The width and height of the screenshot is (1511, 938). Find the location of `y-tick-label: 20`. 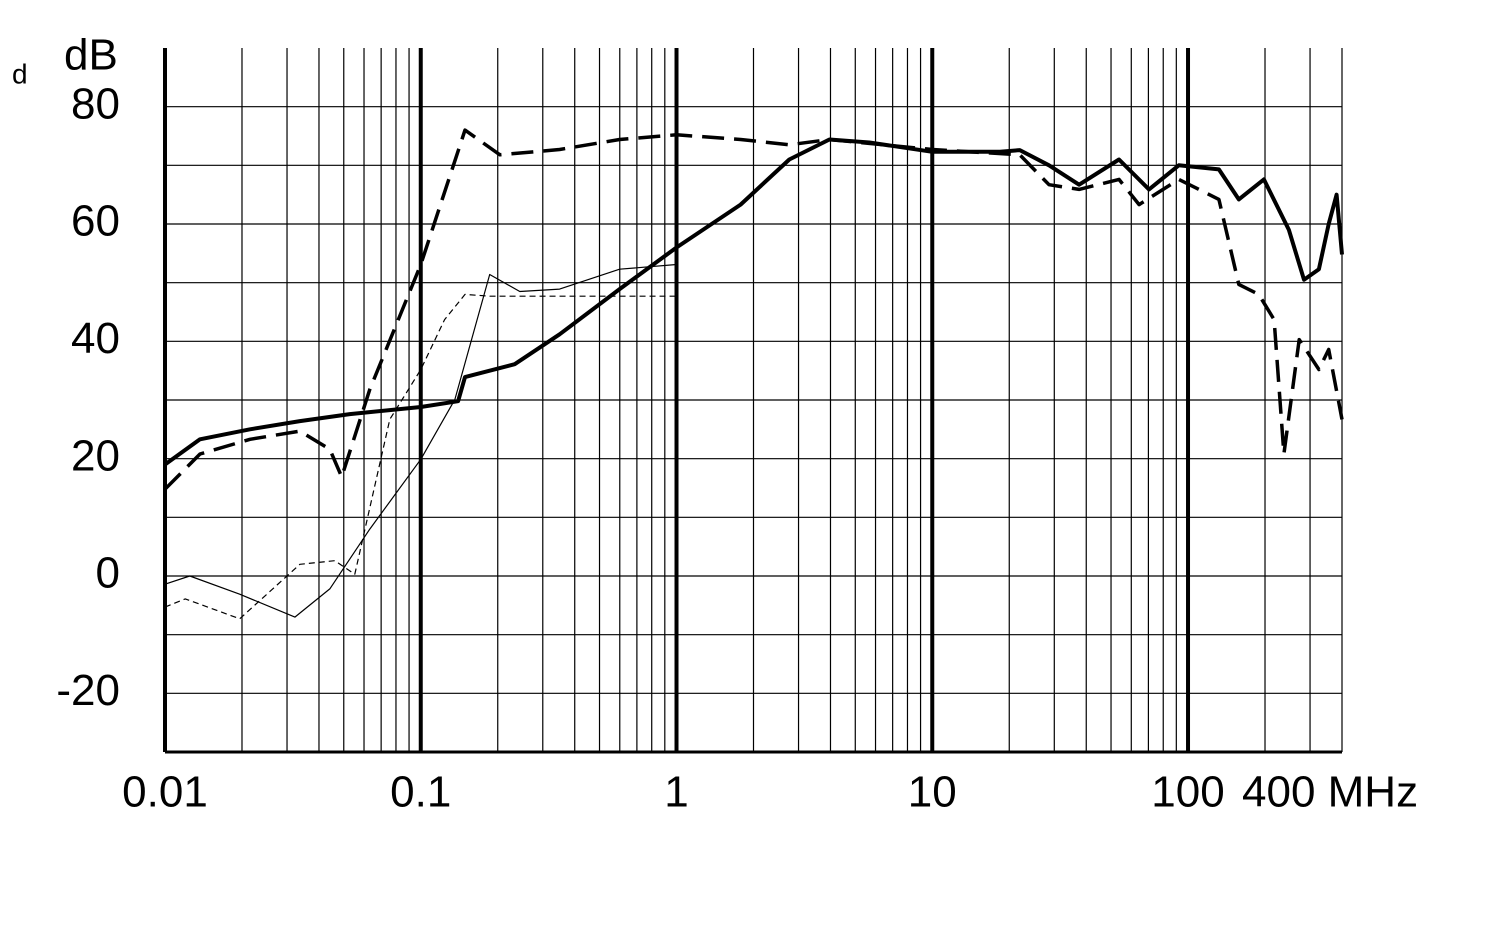

y-tick-label: 20 is located at coordinates (95, 455).